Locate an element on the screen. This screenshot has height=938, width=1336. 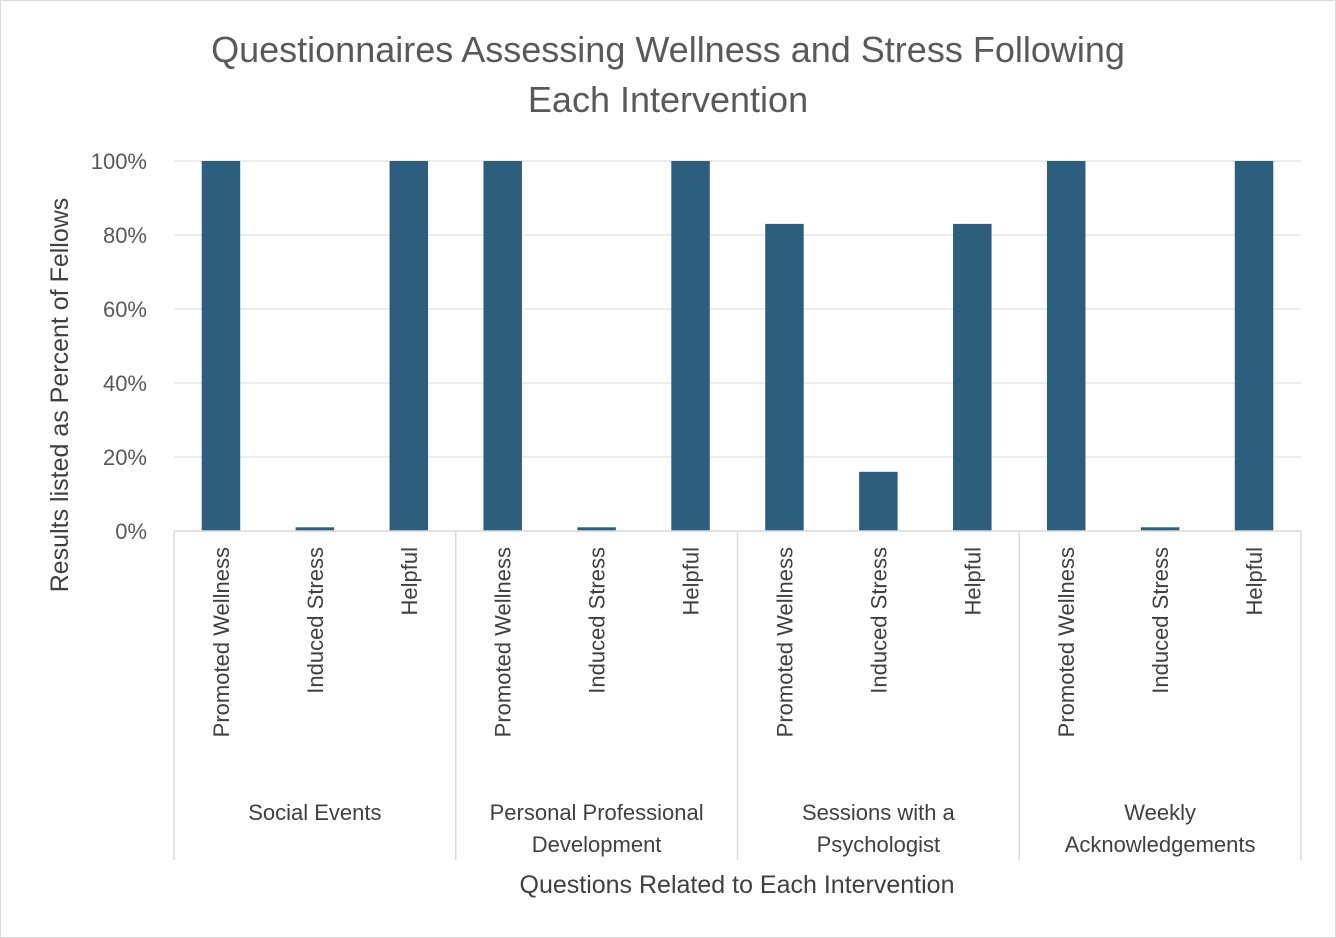
y-tick-label: 20% is located at coordinates (125, 457).